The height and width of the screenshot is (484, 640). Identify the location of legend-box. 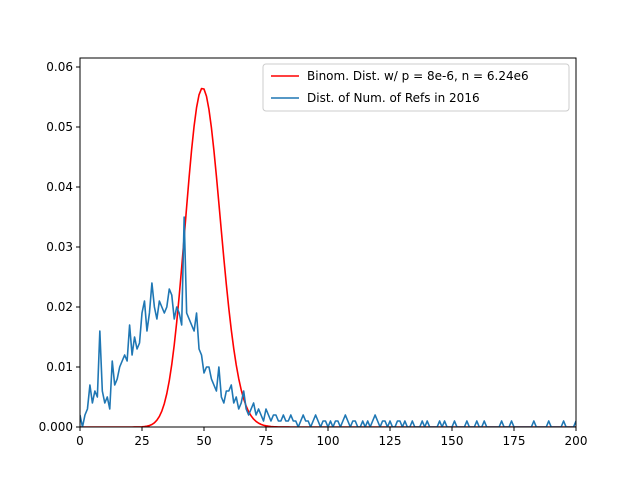
(416, 87).